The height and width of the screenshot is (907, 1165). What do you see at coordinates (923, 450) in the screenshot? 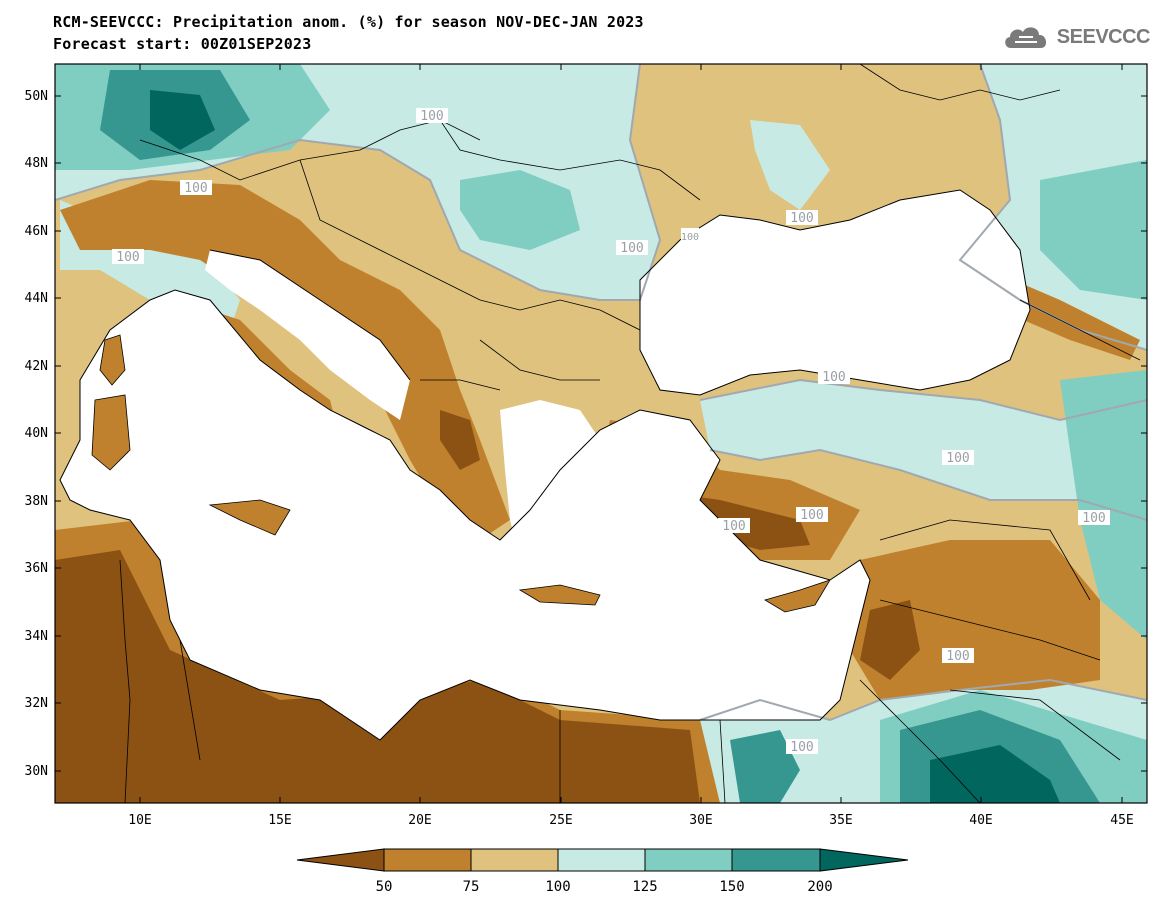
I see `field-anatolia-wet` at bounding box center [923, 450].